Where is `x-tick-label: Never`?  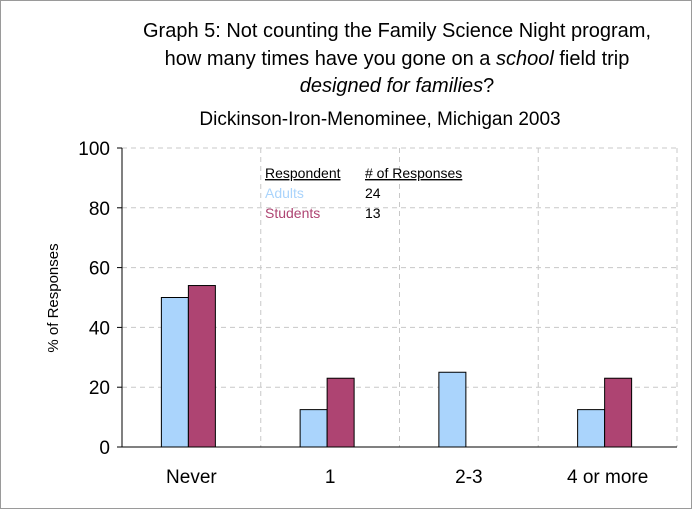
x-tick-label: Never is located at coordinates (191, 477).